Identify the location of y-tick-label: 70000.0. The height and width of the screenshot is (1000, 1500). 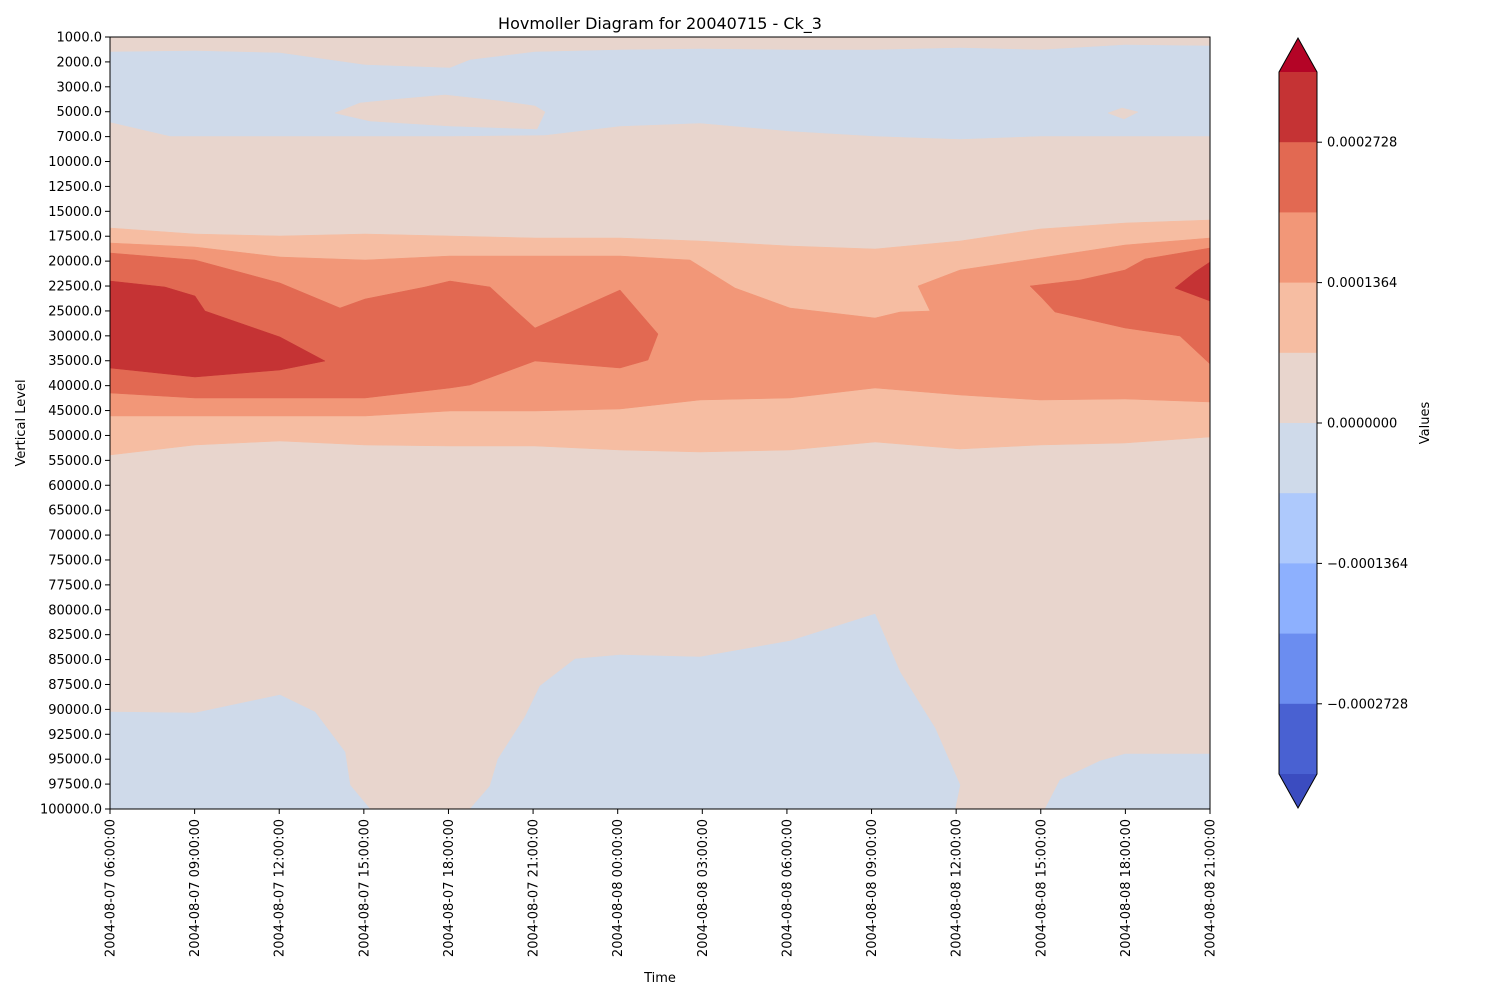
(75, 536).